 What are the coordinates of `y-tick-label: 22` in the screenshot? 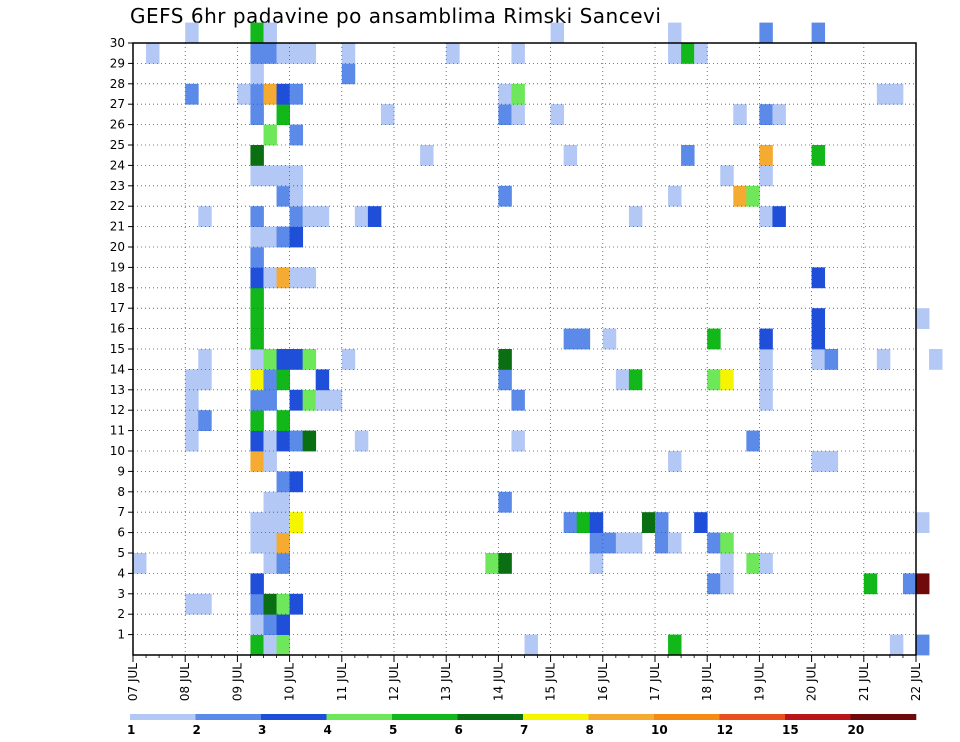 It's located at (117, 206).